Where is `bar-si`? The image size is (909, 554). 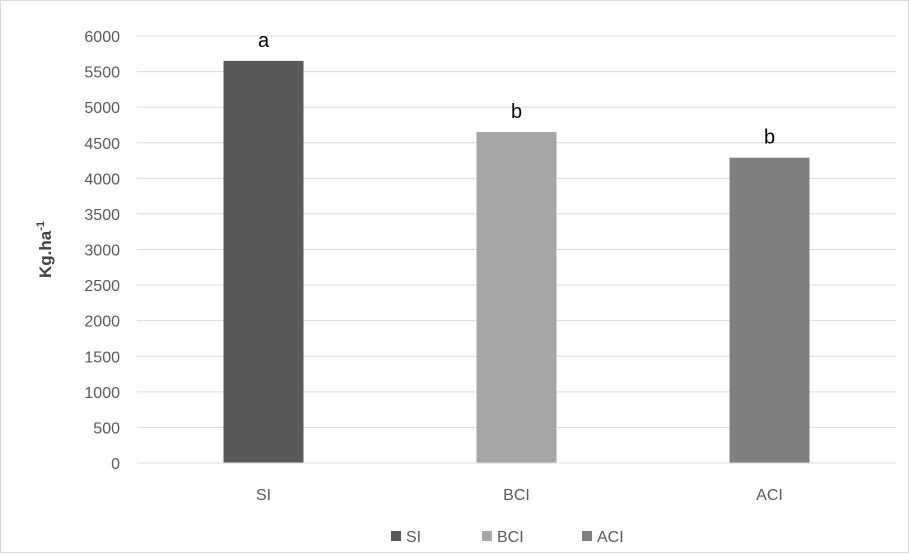
bar-si is located at coordinates (263, 262).